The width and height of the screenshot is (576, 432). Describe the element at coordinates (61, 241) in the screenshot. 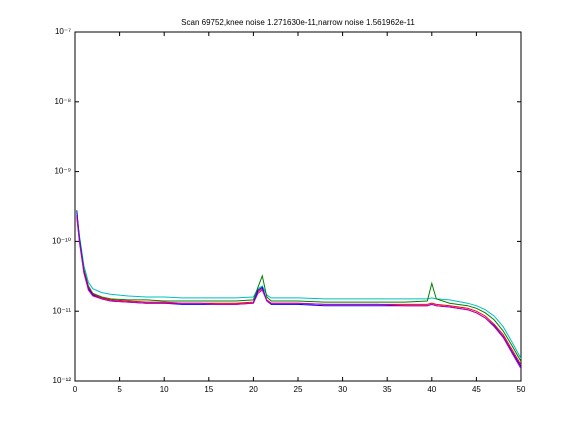

I see `y-tick-label: 10⁻¹⁰` at that location.